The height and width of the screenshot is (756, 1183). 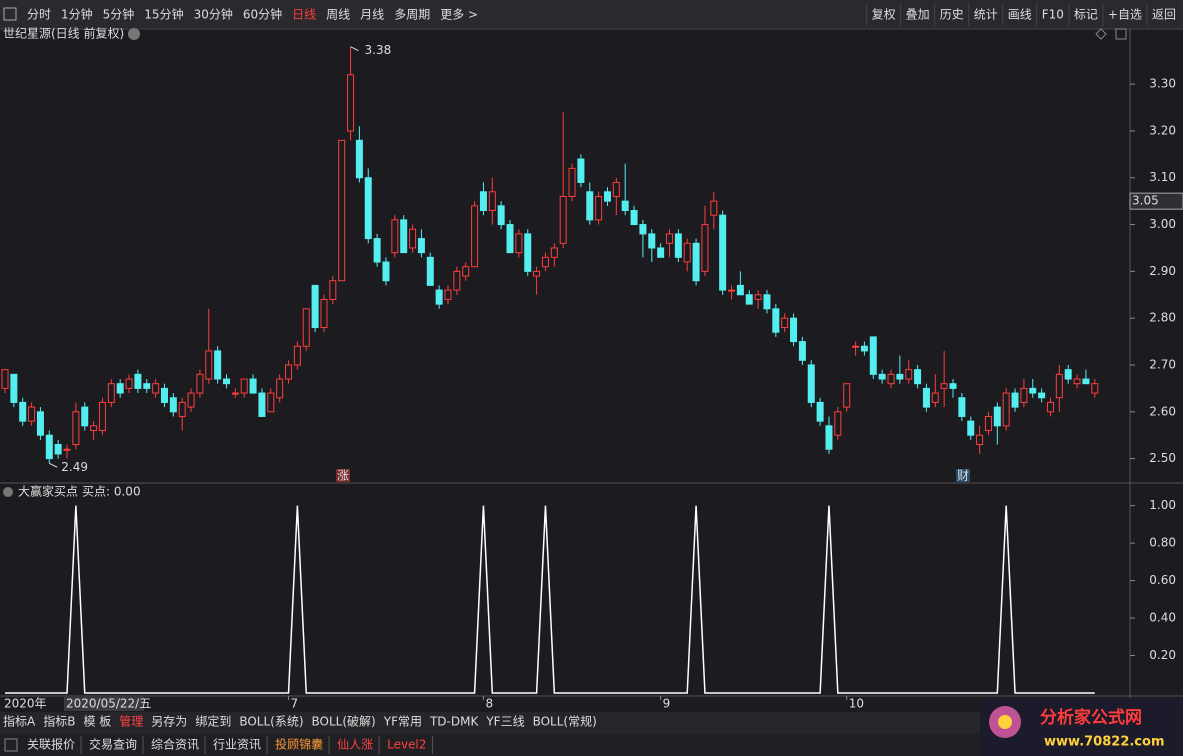 I want to click on tool-button: +自选, so click(x=1125, y=15).